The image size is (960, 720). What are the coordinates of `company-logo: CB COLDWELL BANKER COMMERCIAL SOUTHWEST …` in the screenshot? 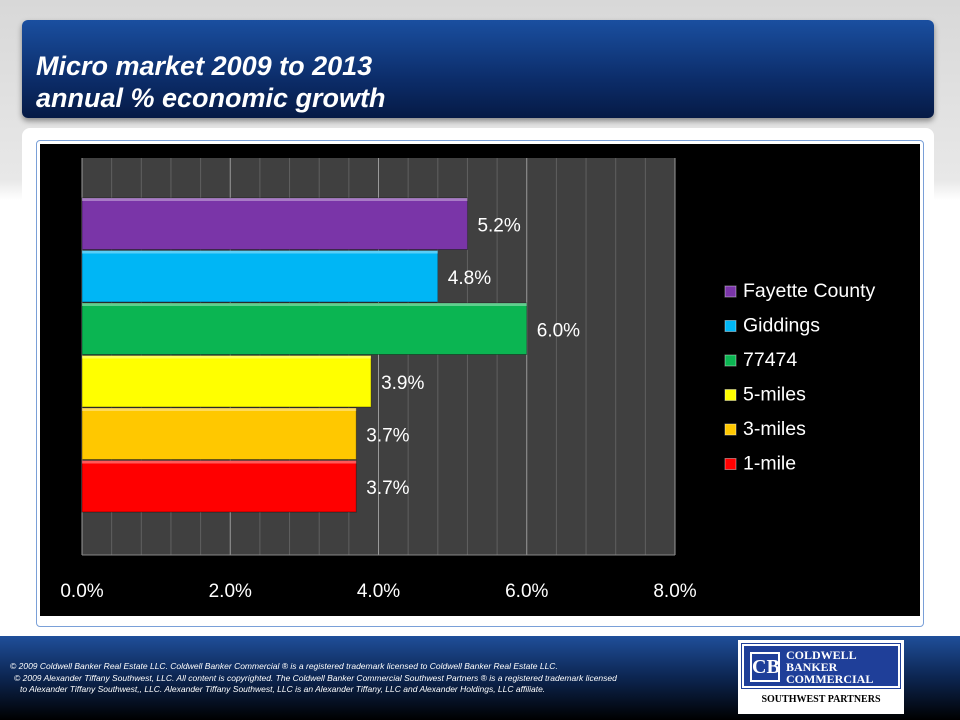 It's located at (821, 677).